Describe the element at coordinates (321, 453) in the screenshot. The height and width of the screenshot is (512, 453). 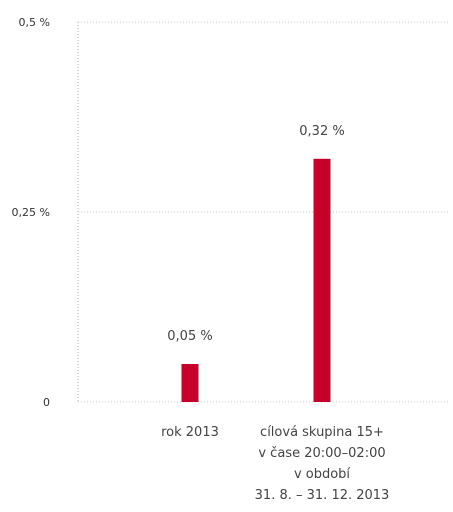
I see `category-label-1-line-1: v čase 20:00–02:00` at that location.